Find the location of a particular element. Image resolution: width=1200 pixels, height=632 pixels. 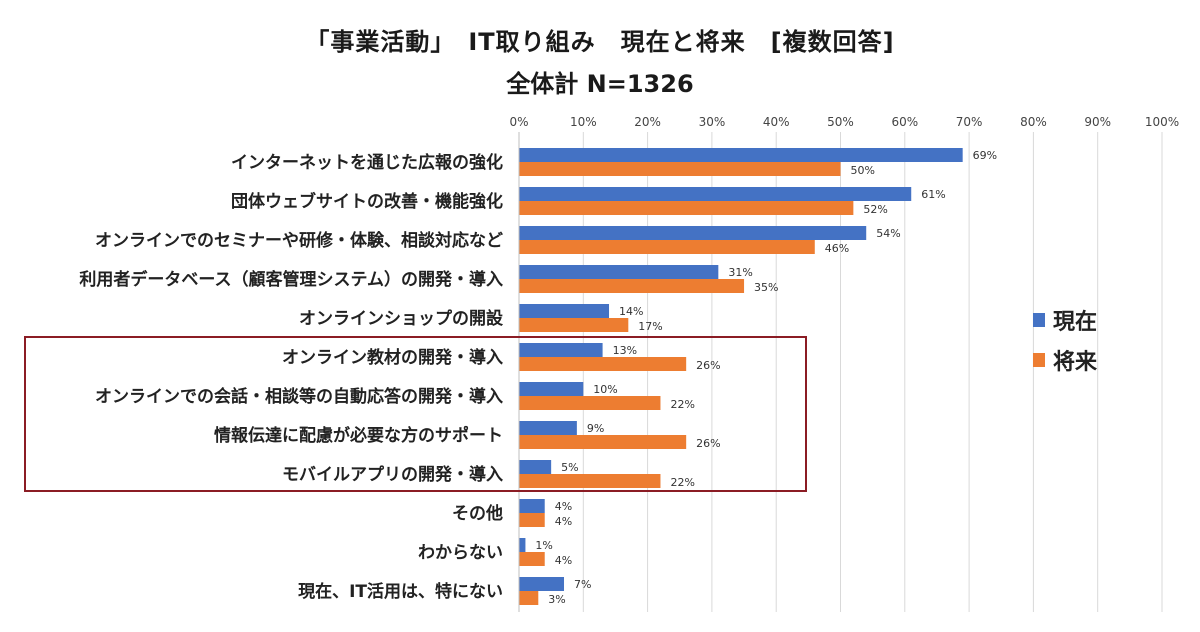

value-label-current: 9% is located at coordinates (595, 428).